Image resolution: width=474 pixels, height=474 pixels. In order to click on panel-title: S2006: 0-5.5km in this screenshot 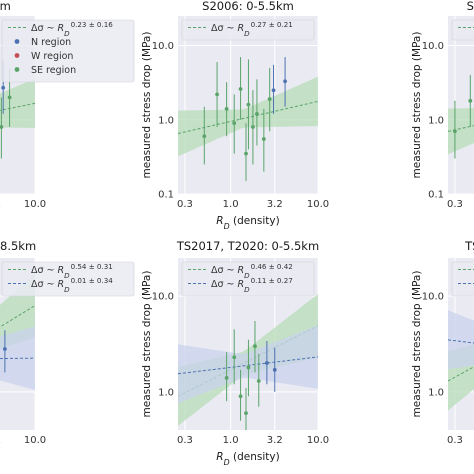, I will do `click(248, 6)`.